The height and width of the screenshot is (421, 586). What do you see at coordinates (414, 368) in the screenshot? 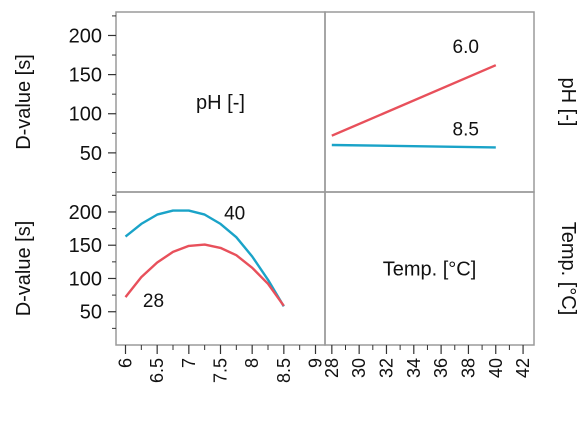
I see `x-tick-label-temp: 34` at bounding box center [414, 368].